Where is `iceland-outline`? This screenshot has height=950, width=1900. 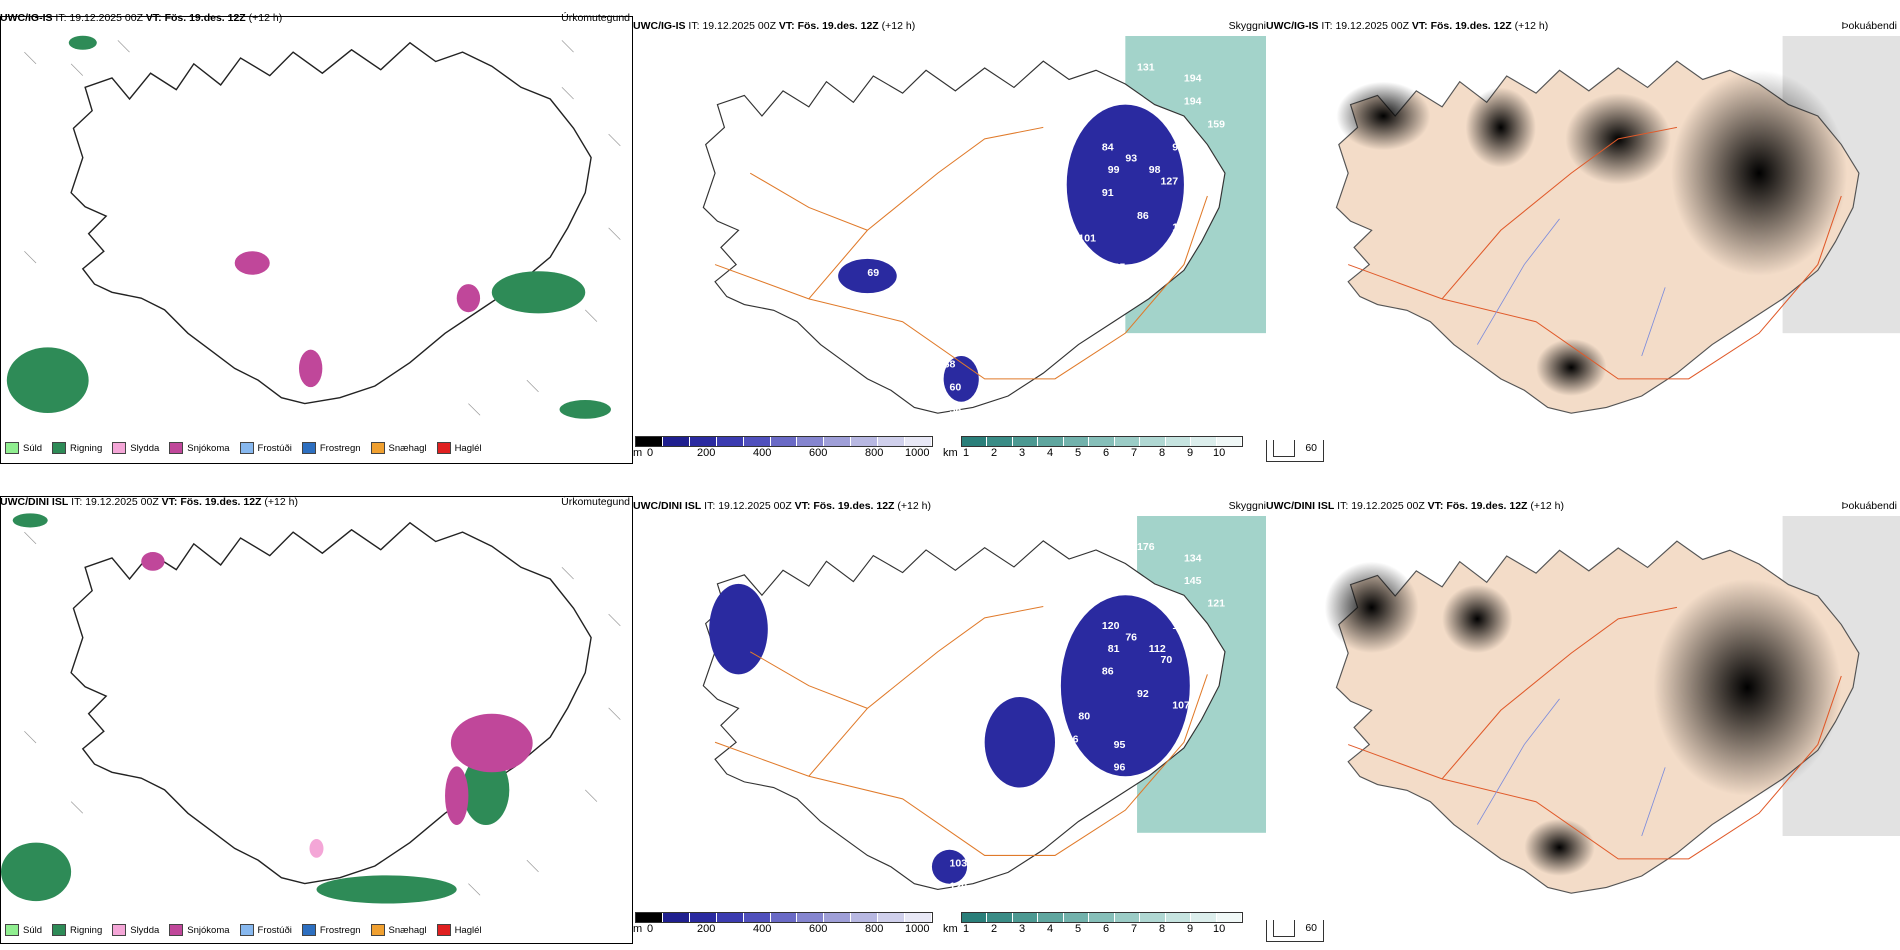 iceland-outline is located at coordinates (331, 223).